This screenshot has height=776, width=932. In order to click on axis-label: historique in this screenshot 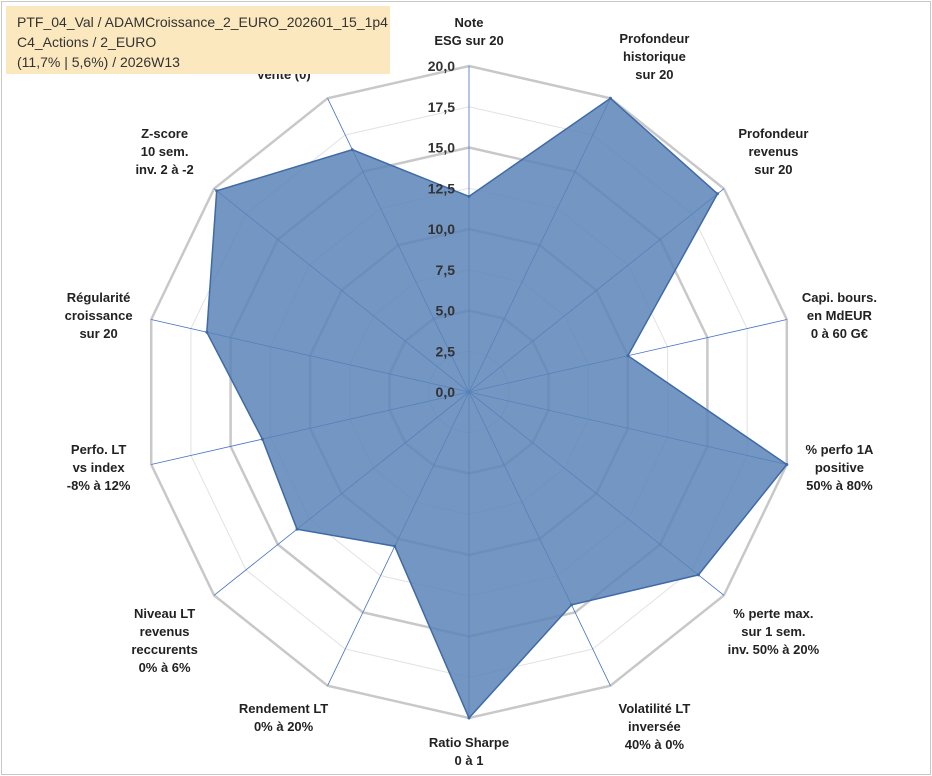, I will do `click(654, 56)`.